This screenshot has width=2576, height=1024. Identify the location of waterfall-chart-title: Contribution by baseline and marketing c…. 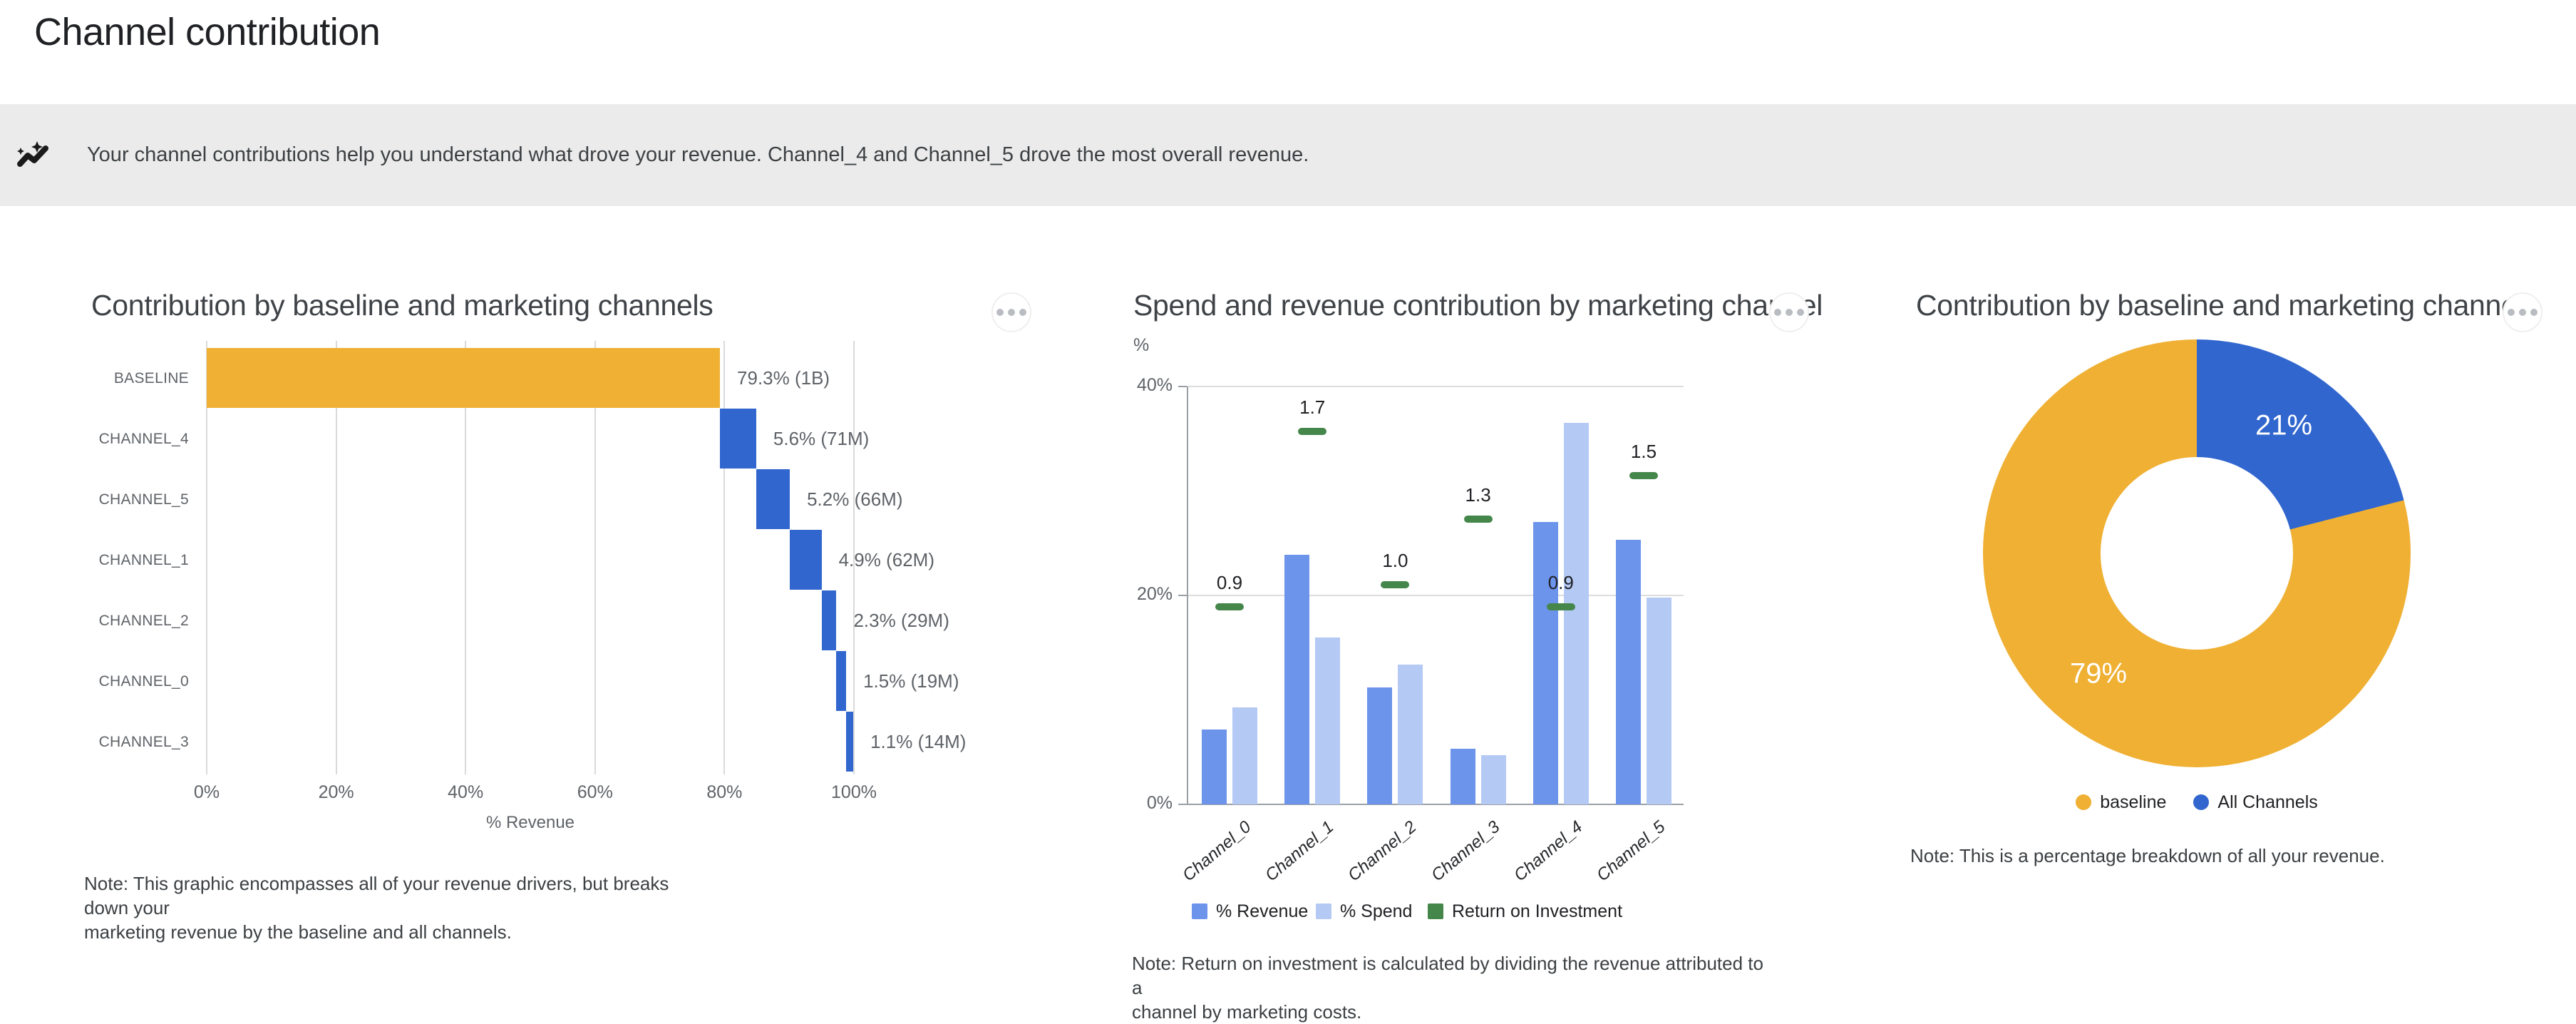
(402, 305).